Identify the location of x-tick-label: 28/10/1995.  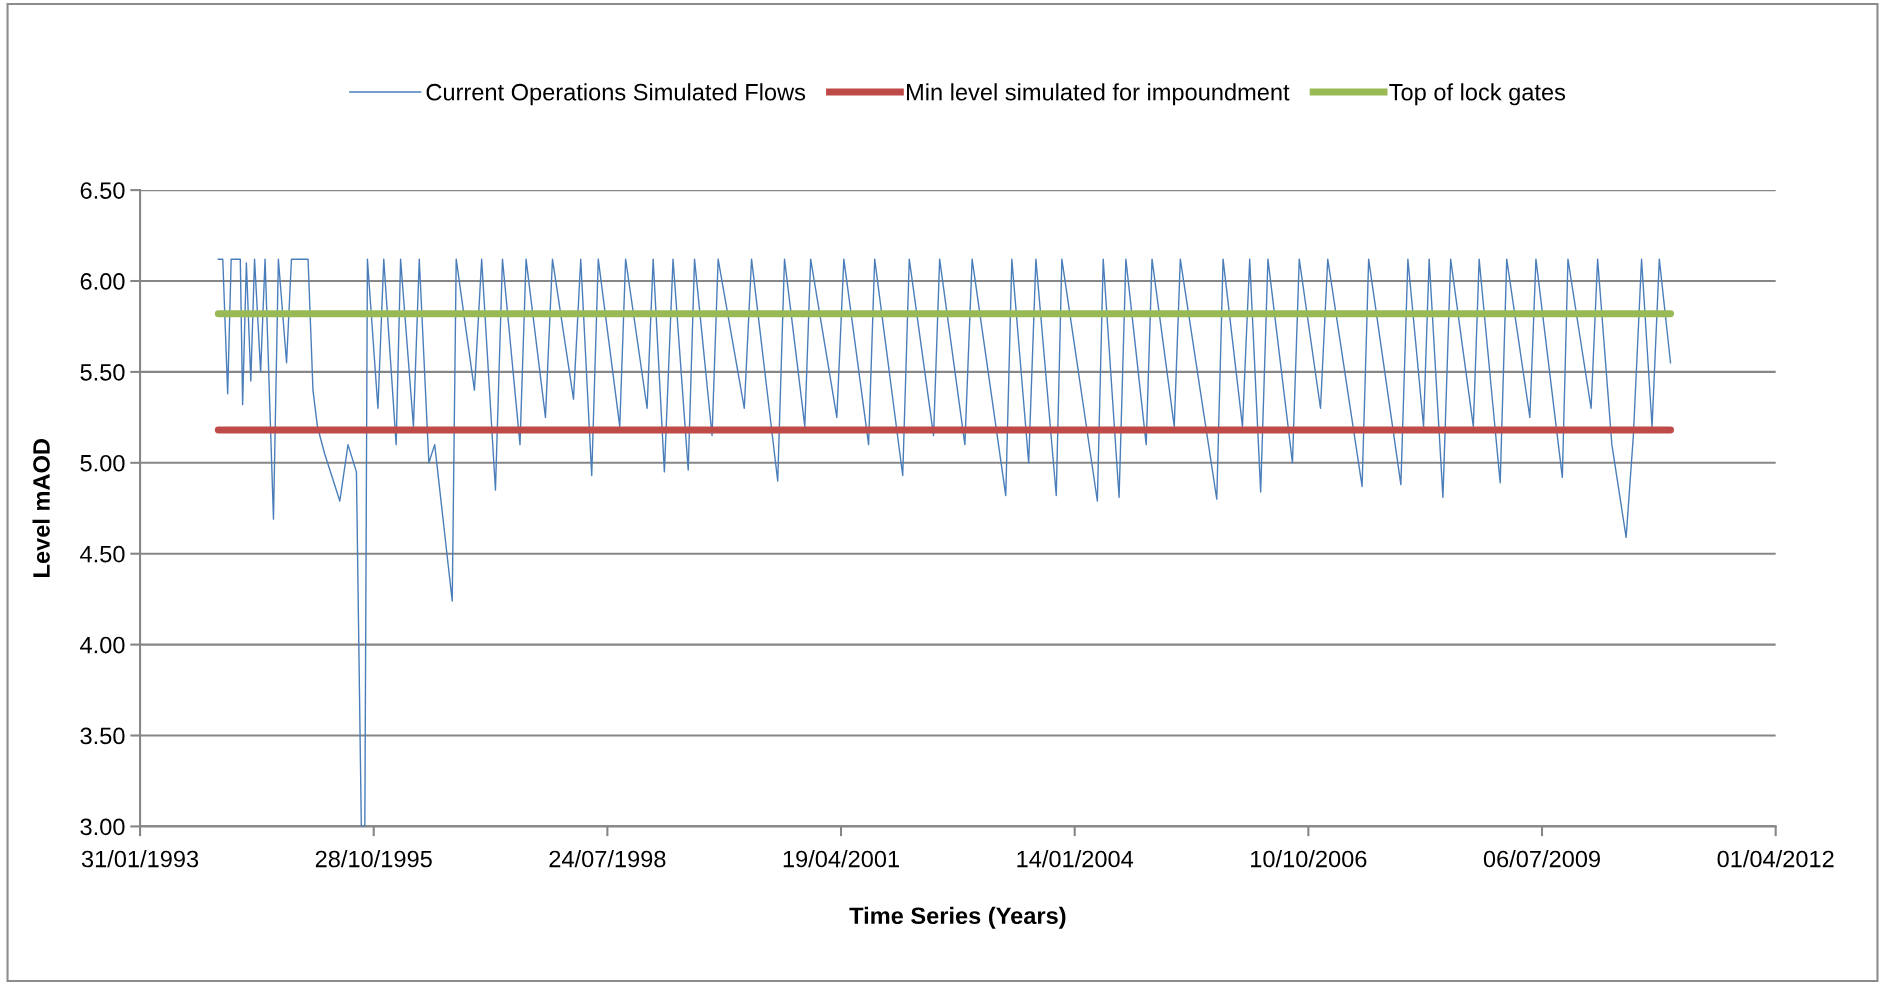
(373, 859).